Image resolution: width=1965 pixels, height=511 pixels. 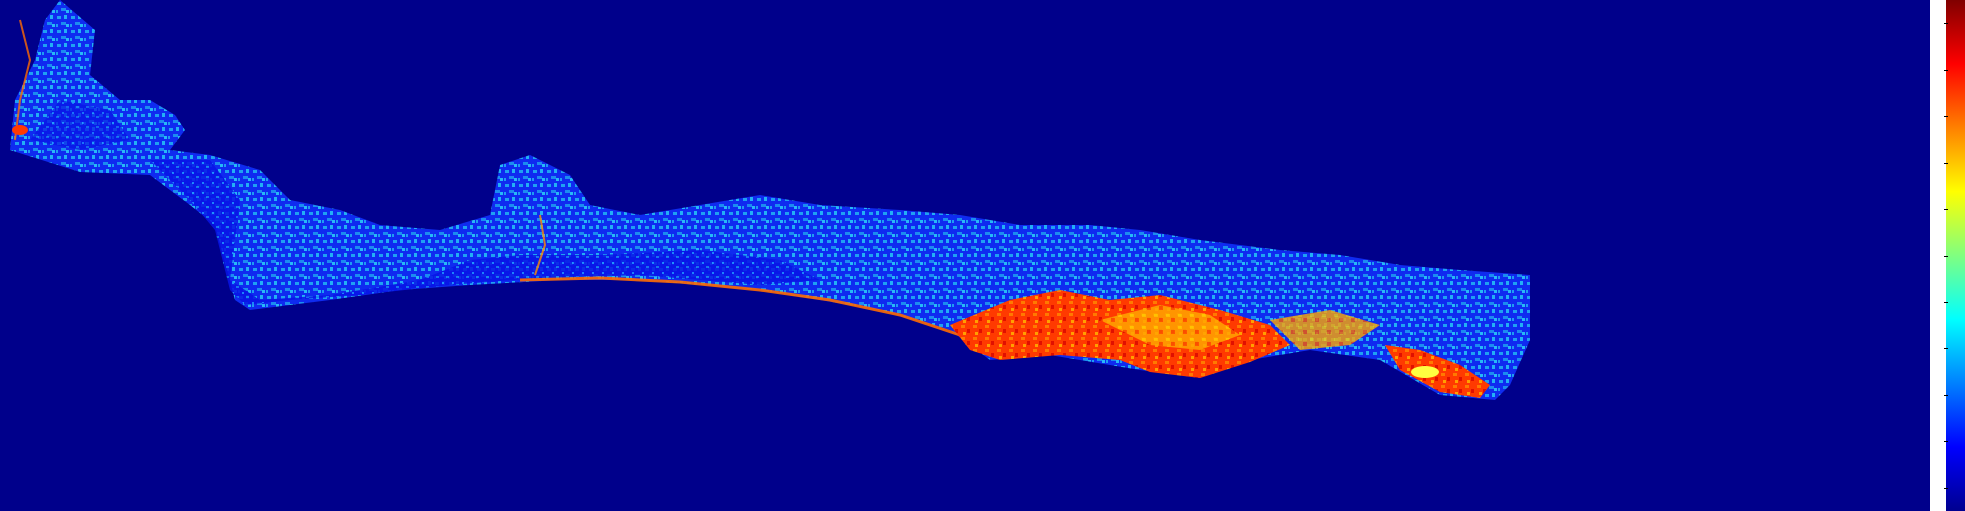 I want to click on hotspot-small, so click(x=20, y=130).